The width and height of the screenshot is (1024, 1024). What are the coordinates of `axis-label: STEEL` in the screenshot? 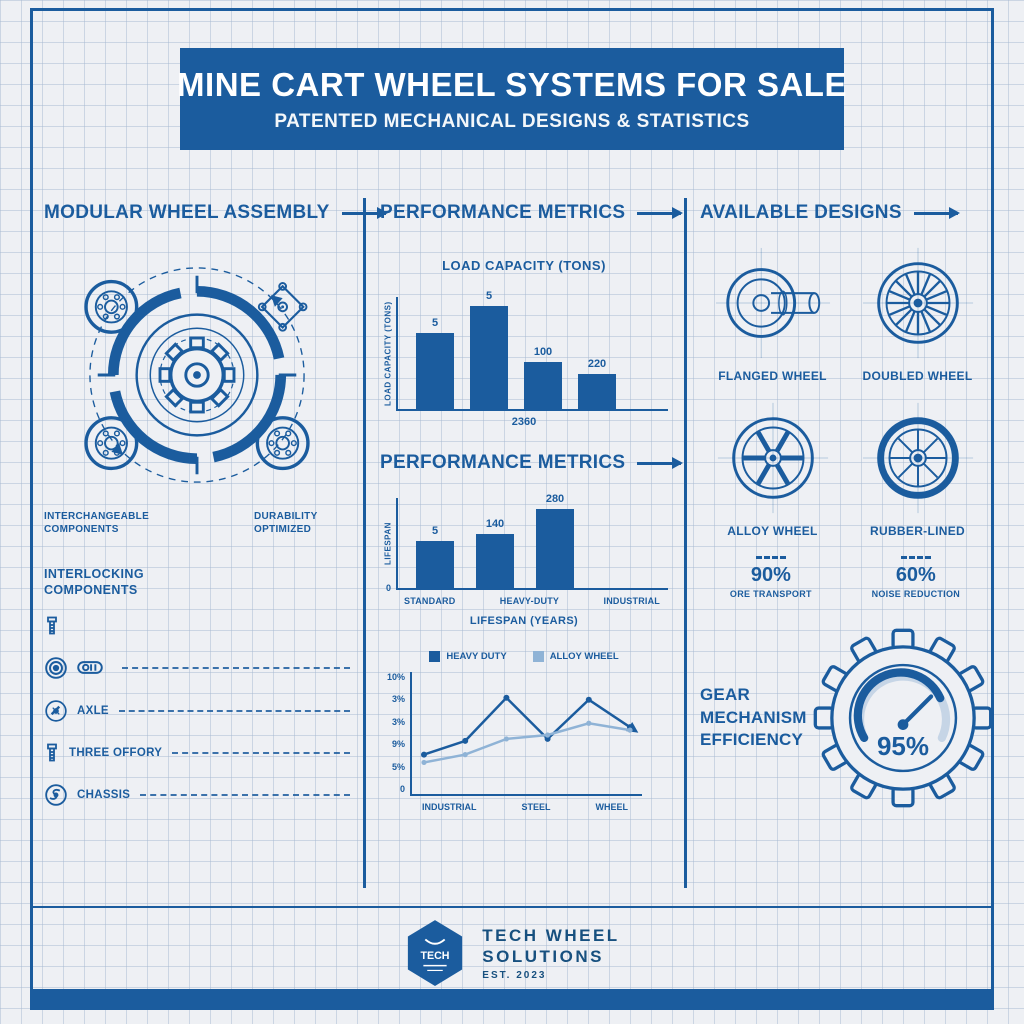 It's located at (536, 807).